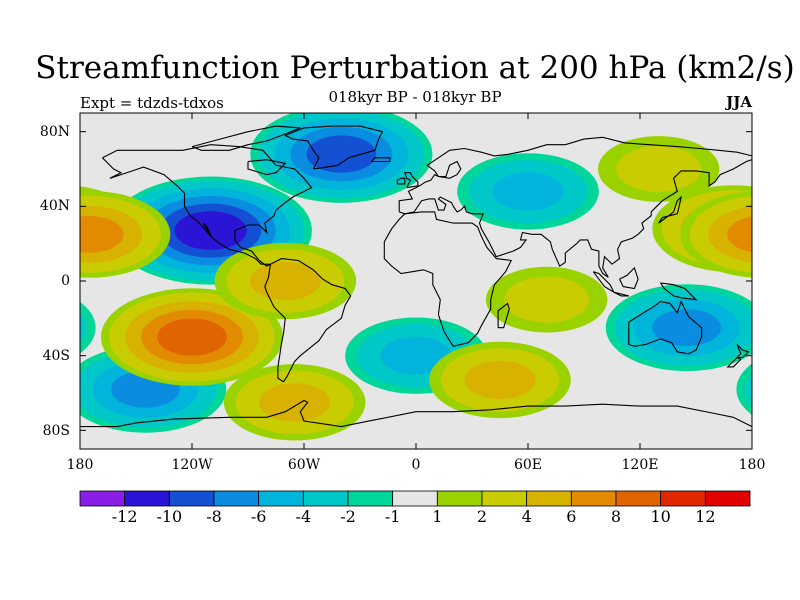  I want to click on colorbar-label: -2, so click(348, 516).